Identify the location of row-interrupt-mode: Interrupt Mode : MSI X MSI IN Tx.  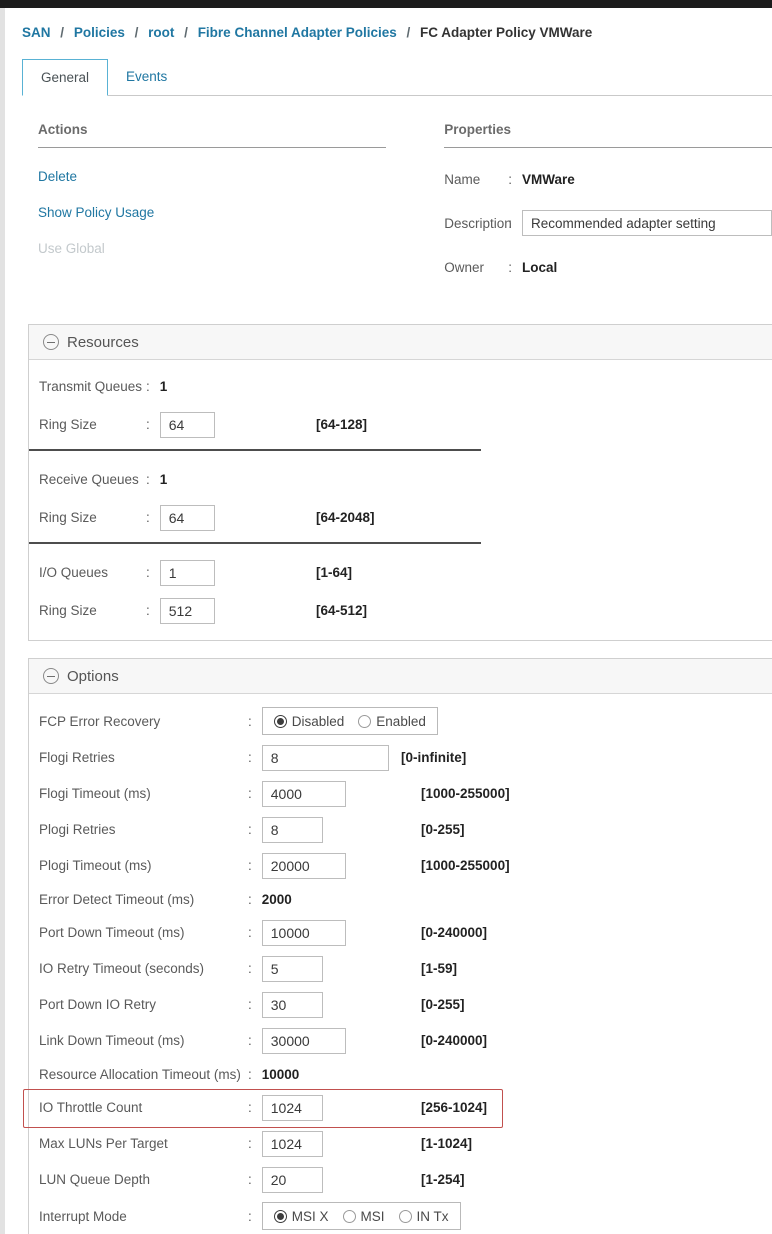
(403, 1216).